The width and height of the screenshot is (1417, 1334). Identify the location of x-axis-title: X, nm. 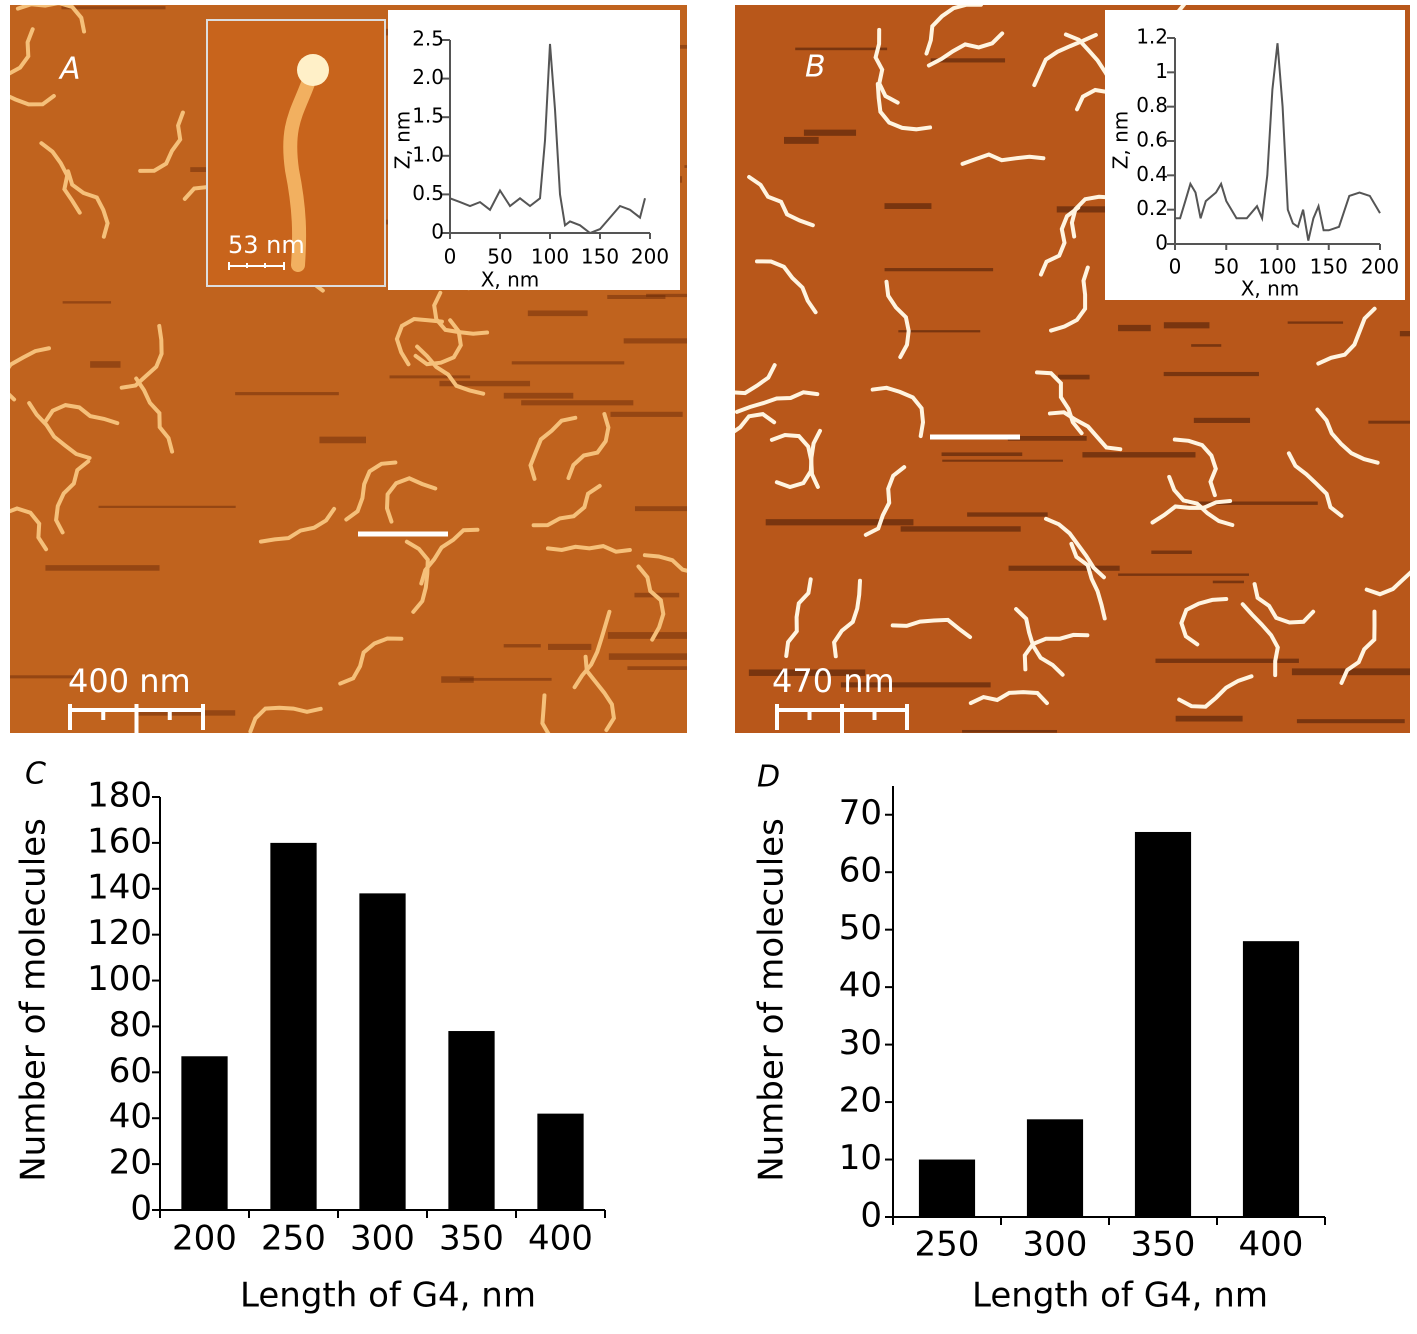
(1270, 289).